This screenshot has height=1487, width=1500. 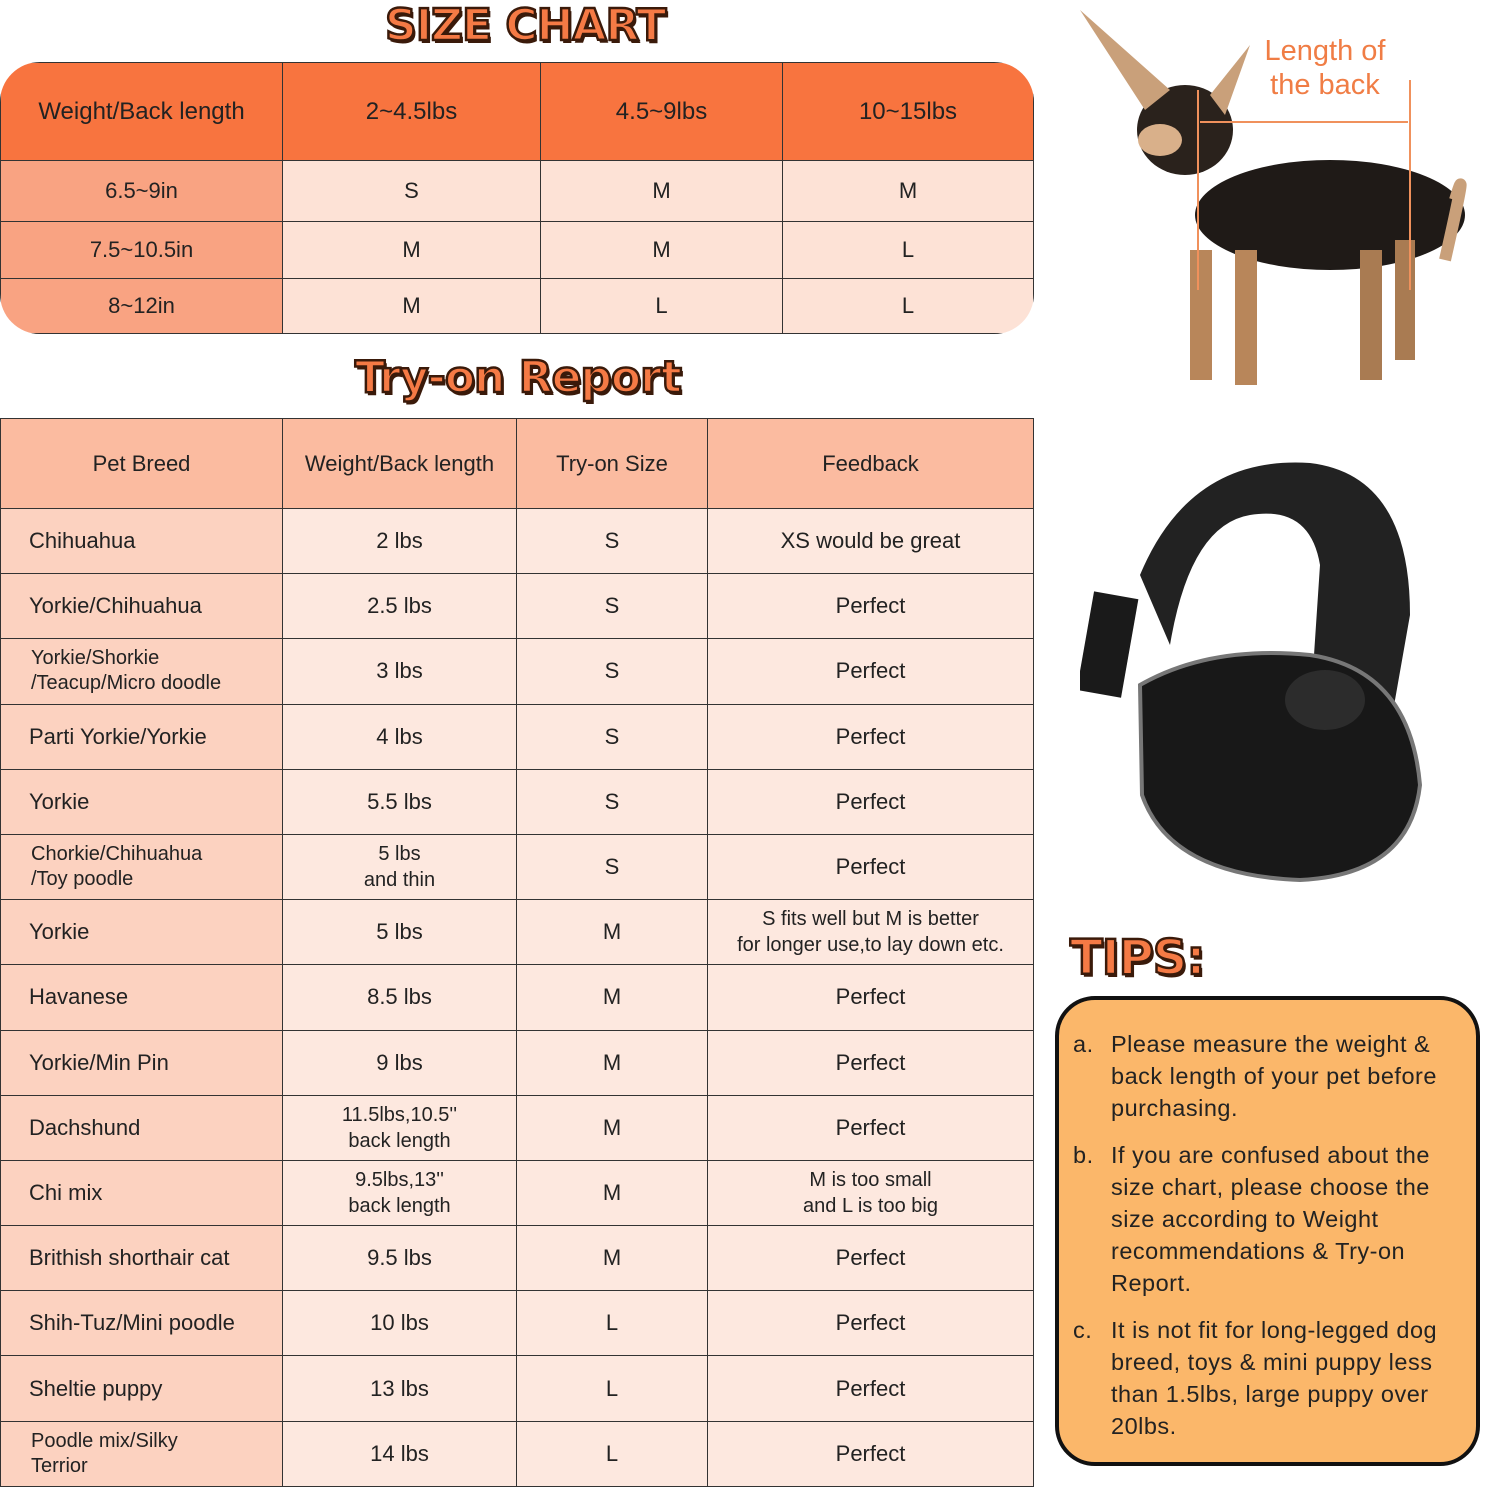 What do you see at coordinates (1083, 1044) in the screenshot?
I see `tip-letter: a.` at bounding box center [1083, 1044].